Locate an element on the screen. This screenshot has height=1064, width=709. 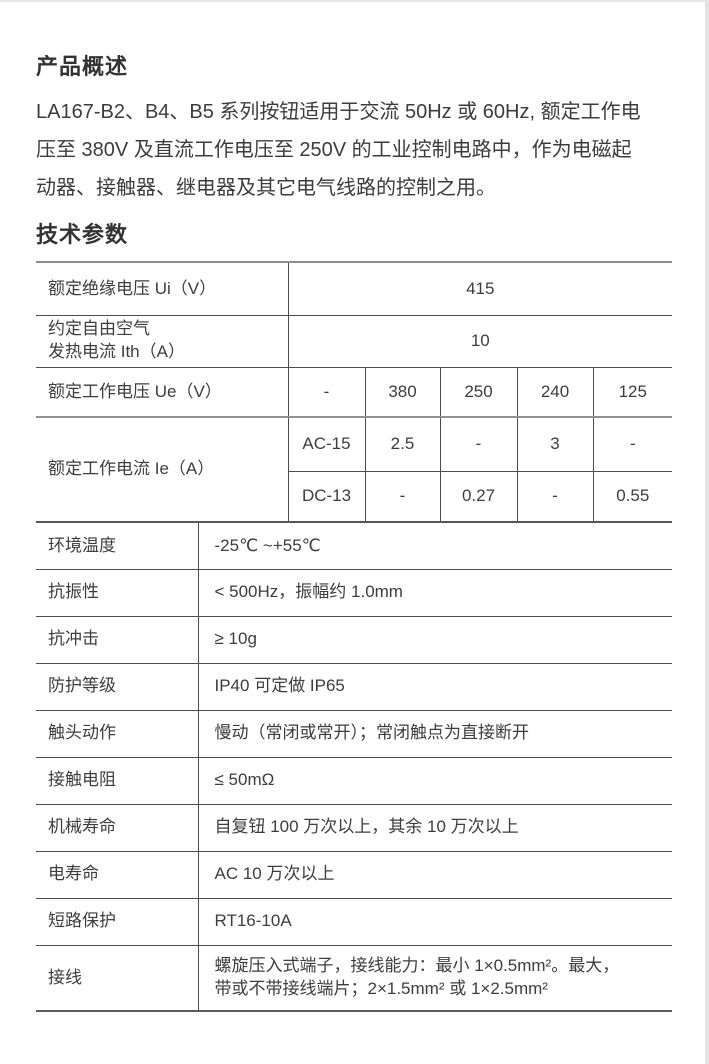
table-row: 额定绝缘电压 Ui（V） 415 is located at coordinates (354, 288).